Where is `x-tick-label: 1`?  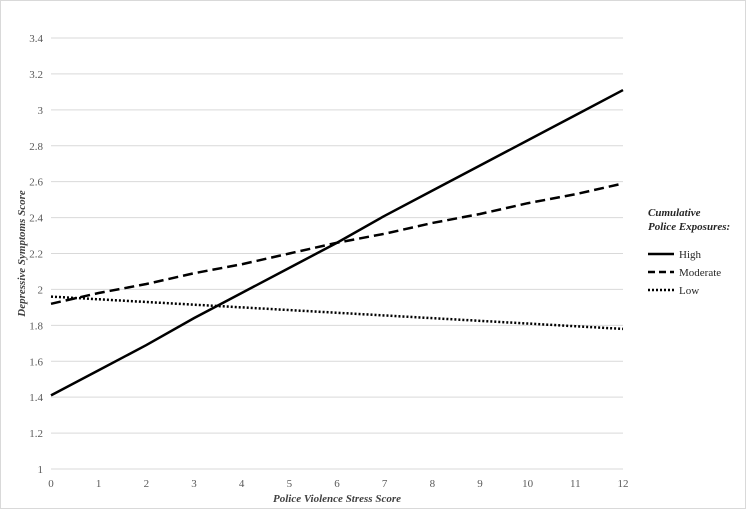 x-tick-label: 1 is located at coordinates (99, 484).